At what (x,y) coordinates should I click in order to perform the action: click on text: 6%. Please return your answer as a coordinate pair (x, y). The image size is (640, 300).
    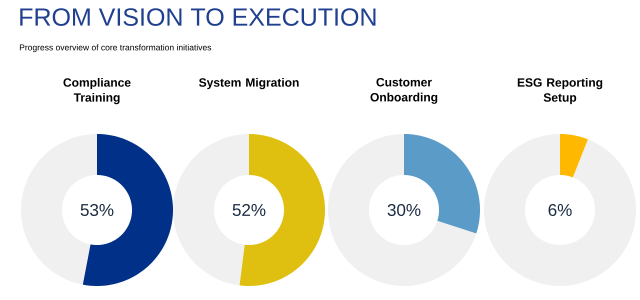
    Looking at the image, I should click on (560, 210).